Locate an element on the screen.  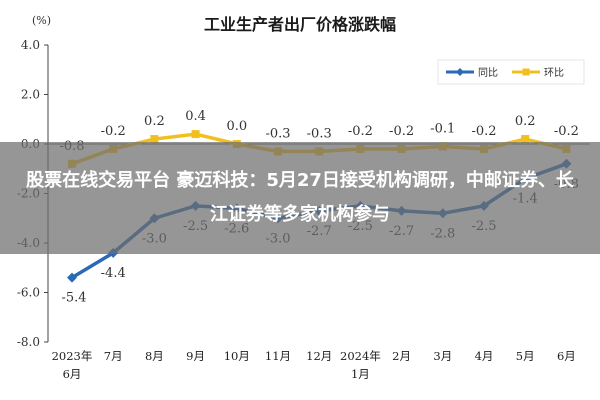
x-tick-label: 5月 is located at coordinates (525, 356).